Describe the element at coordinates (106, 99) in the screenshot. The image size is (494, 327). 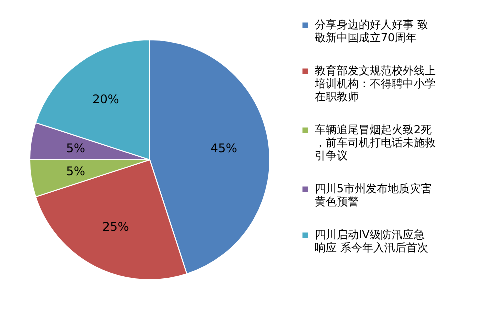
I see `data-label: 20%` at that location.